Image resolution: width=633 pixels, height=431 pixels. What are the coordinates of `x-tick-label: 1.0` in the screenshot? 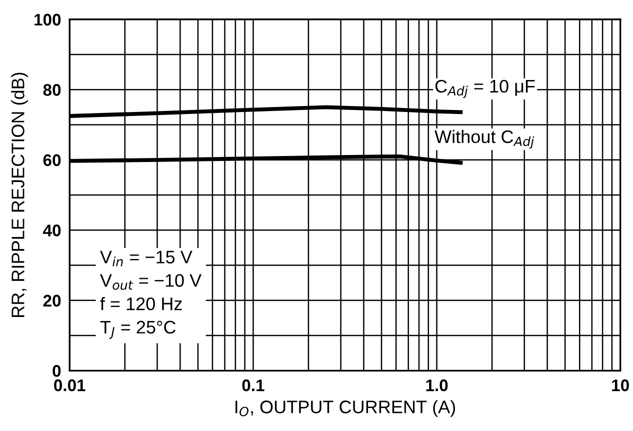 It's located at (437, 385).